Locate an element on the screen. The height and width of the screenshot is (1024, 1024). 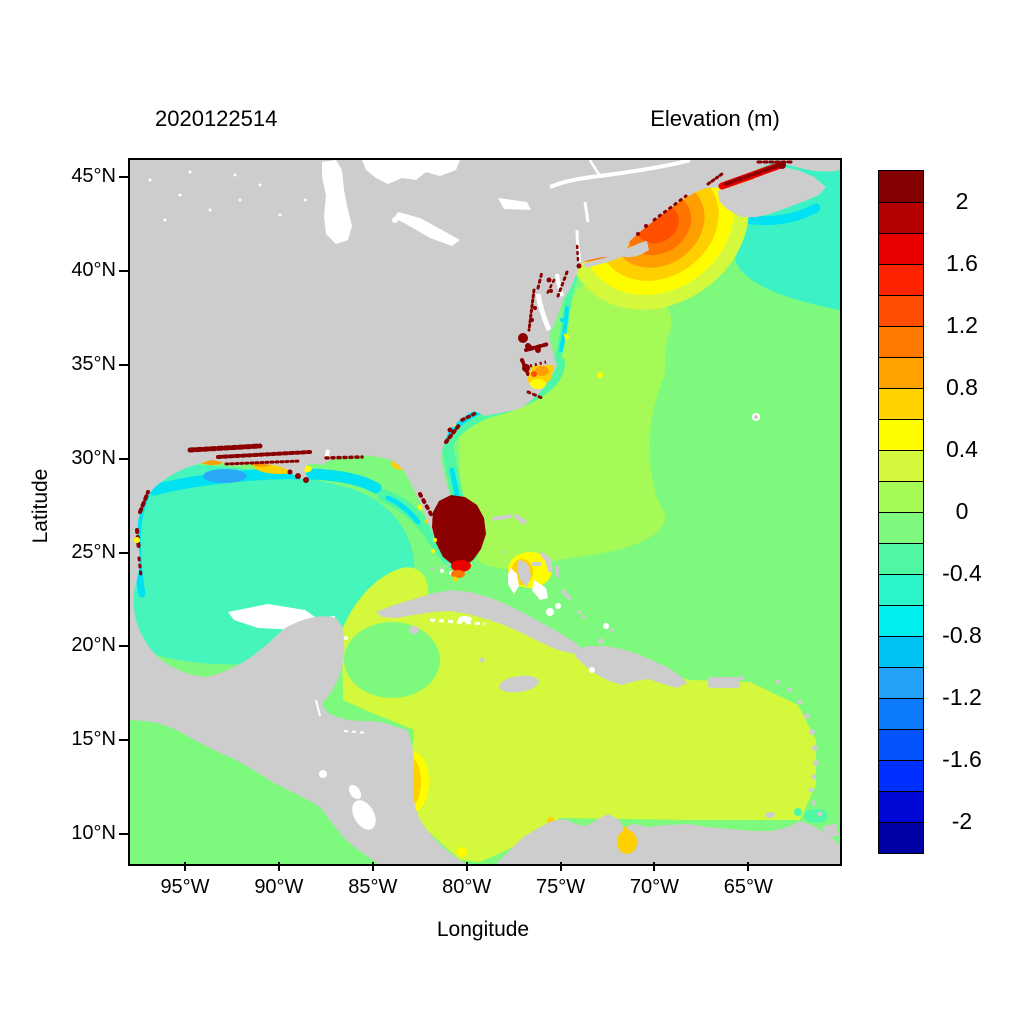
lake-champlain is located at coordinates (586, 212).